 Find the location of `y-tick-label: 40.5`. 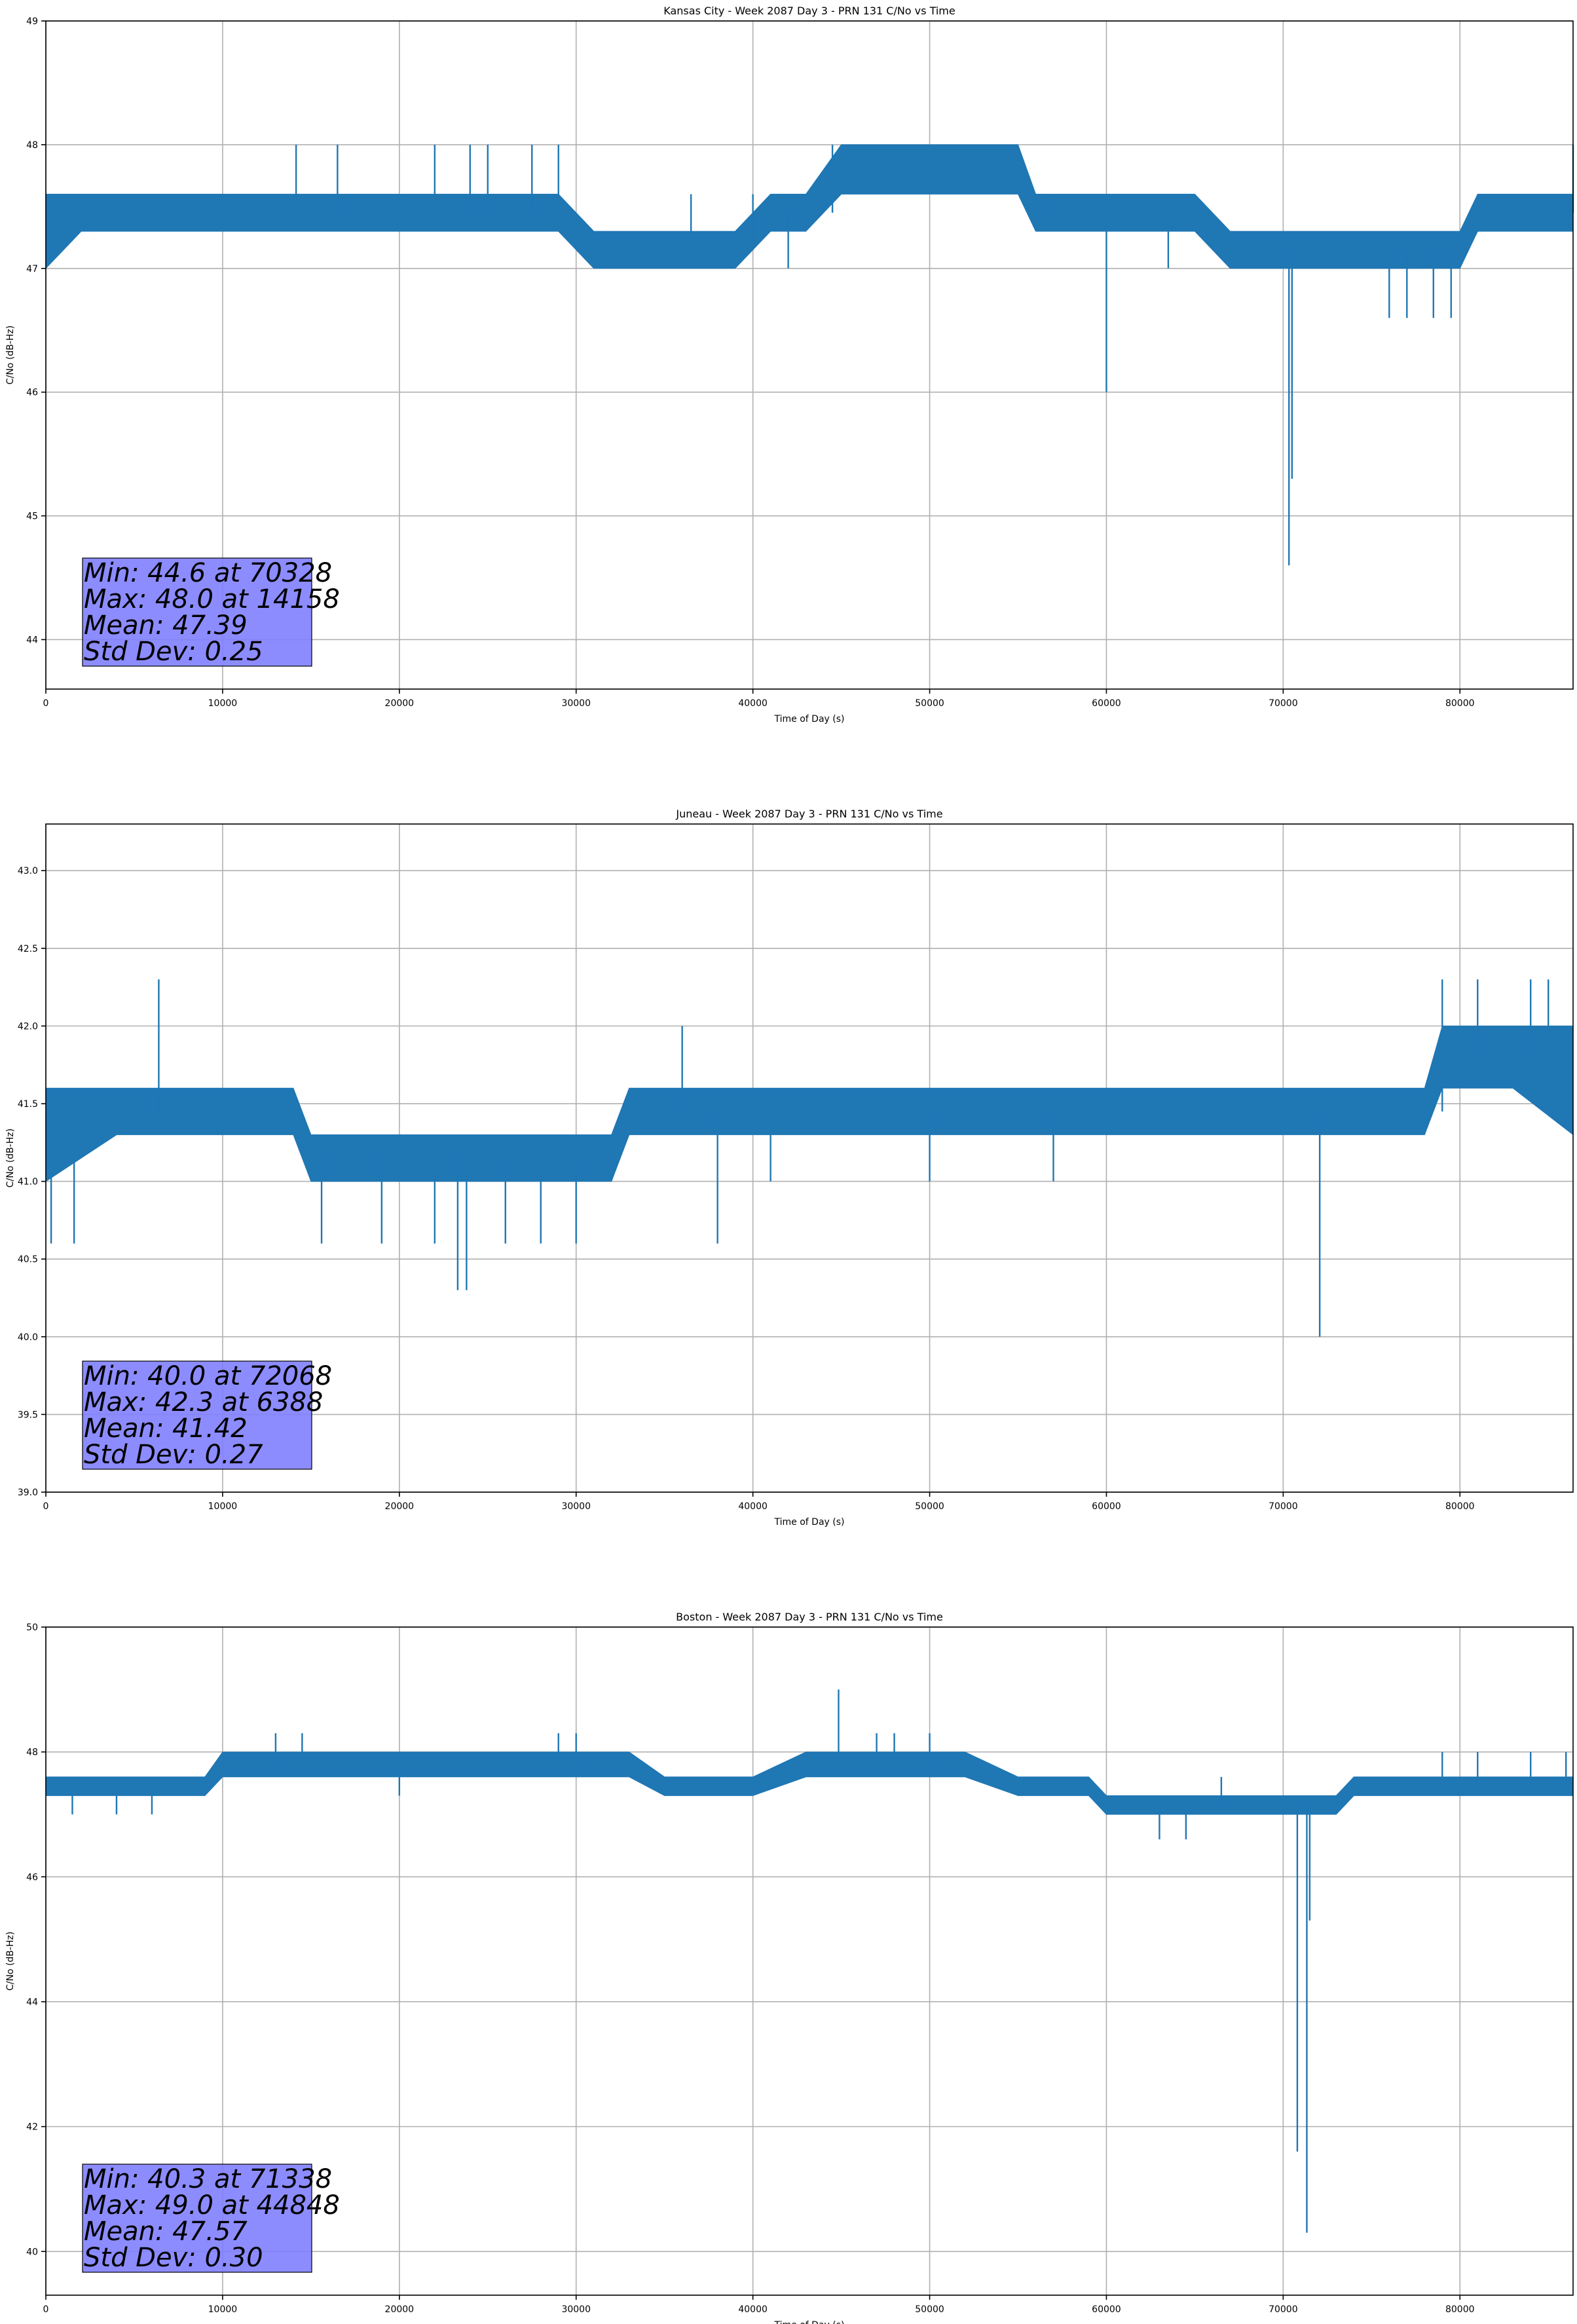

y-tick-label: 40.5 is located at coordinates (28, 1259).